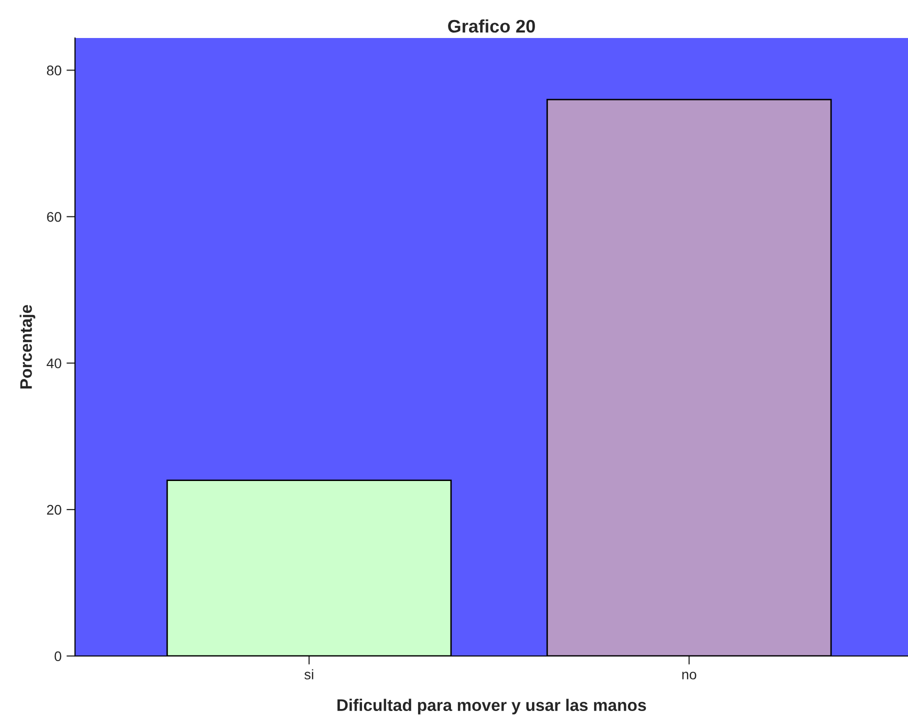 Image resolution: width=908 pixels, height=727 pixels. Describe the element at coordinates (491, 26) in the screenshot. I see `chart-title: Grafico 20` at that location.